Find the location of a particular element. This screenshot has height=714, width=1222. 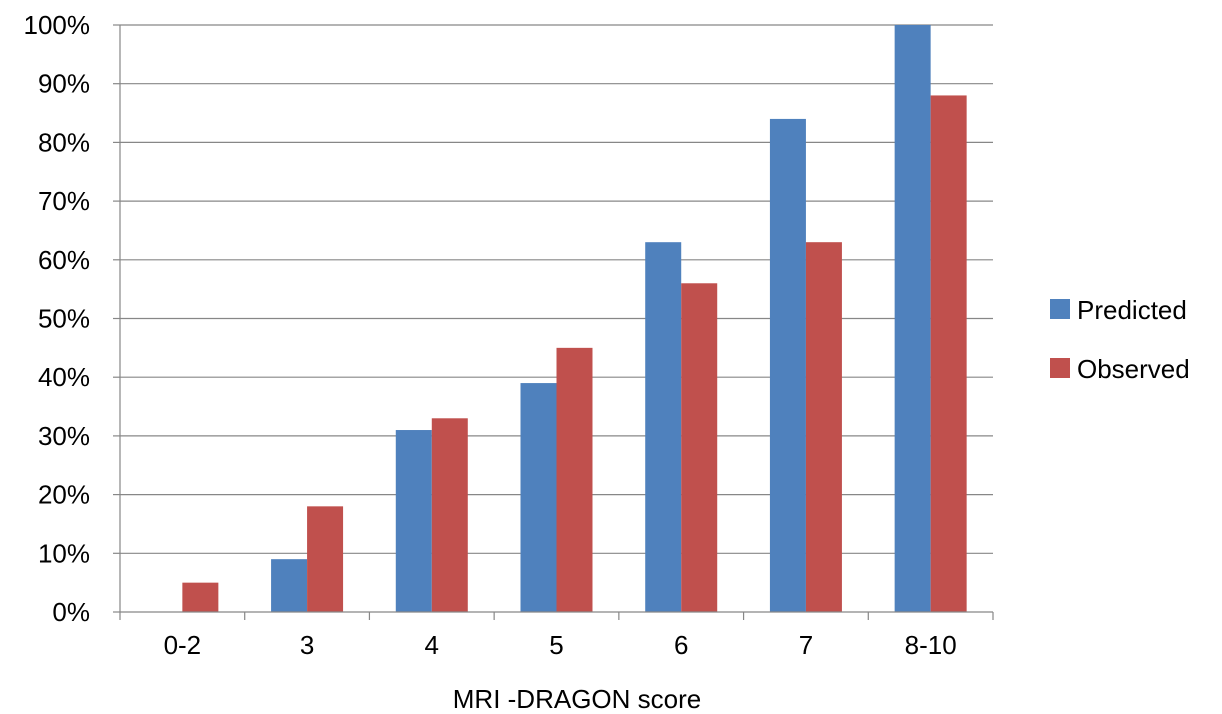

legend-swatch-predicted is located at coordinates (1060, 309).